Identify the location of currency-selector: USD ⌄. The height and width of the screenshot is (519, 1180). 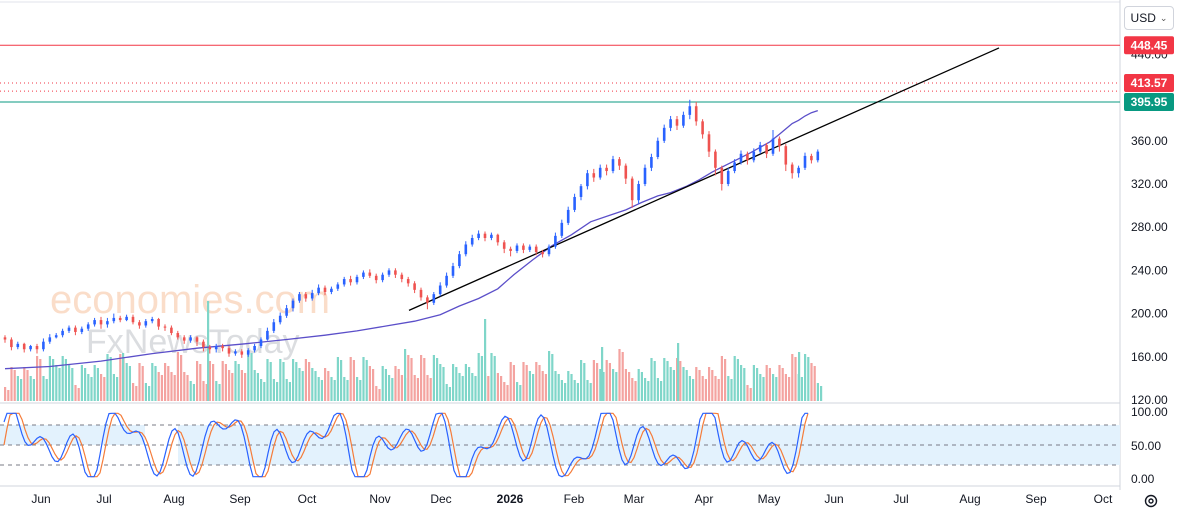
(1149, 18).